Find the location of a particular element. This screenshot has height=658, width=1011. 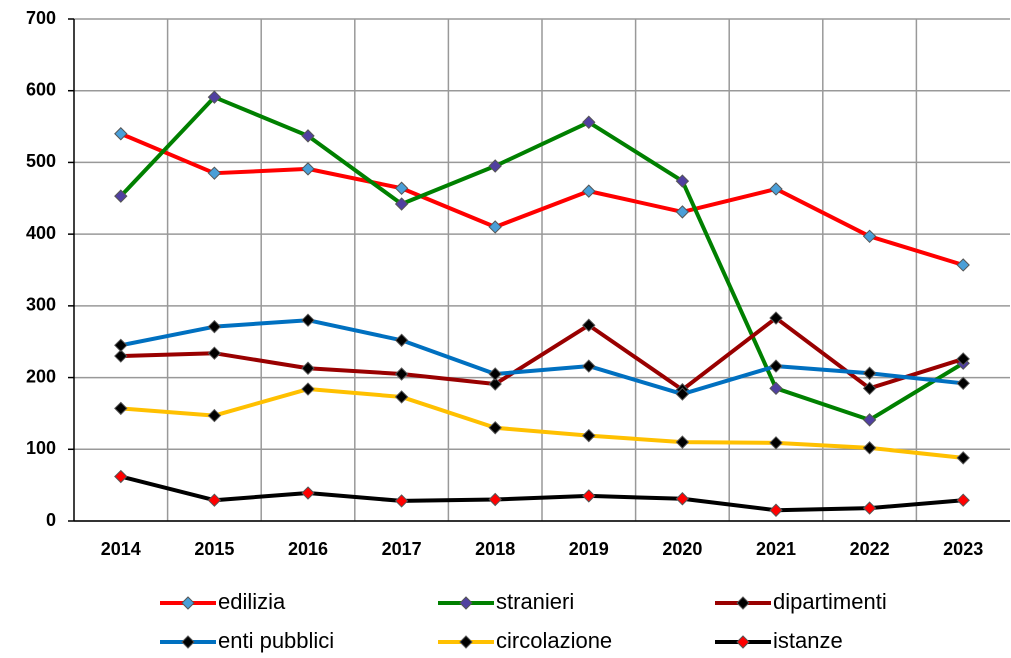

x-tick-label: 2015 is located at coordinates (214, 549).